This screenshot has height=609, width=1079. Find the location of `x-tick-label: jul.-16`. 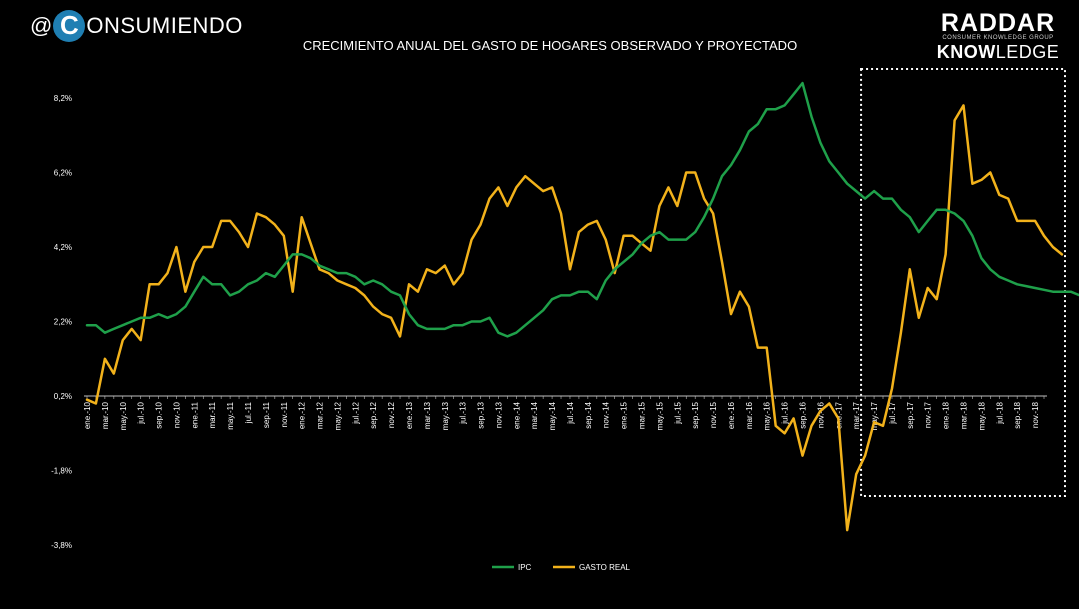

x-tick-label: jul.-16 is located at coordinates (785, 412).